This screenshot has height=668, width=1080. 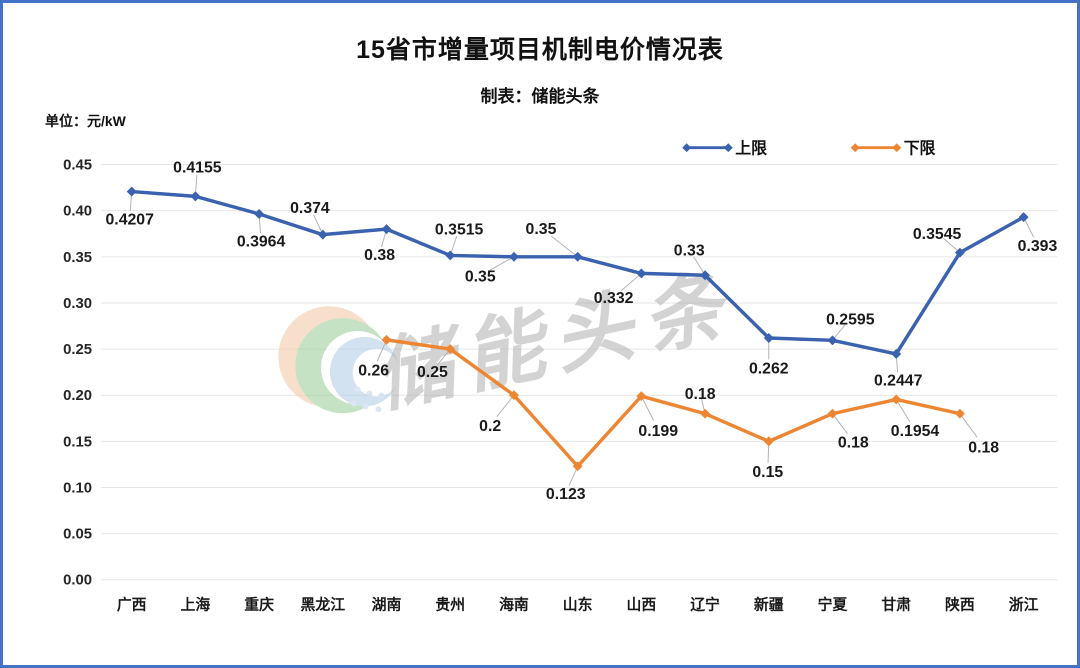 What do you see at coordinates (673, 403) in the screenshot?
I see `lower-limit-line` at bounding box center [673, 403].